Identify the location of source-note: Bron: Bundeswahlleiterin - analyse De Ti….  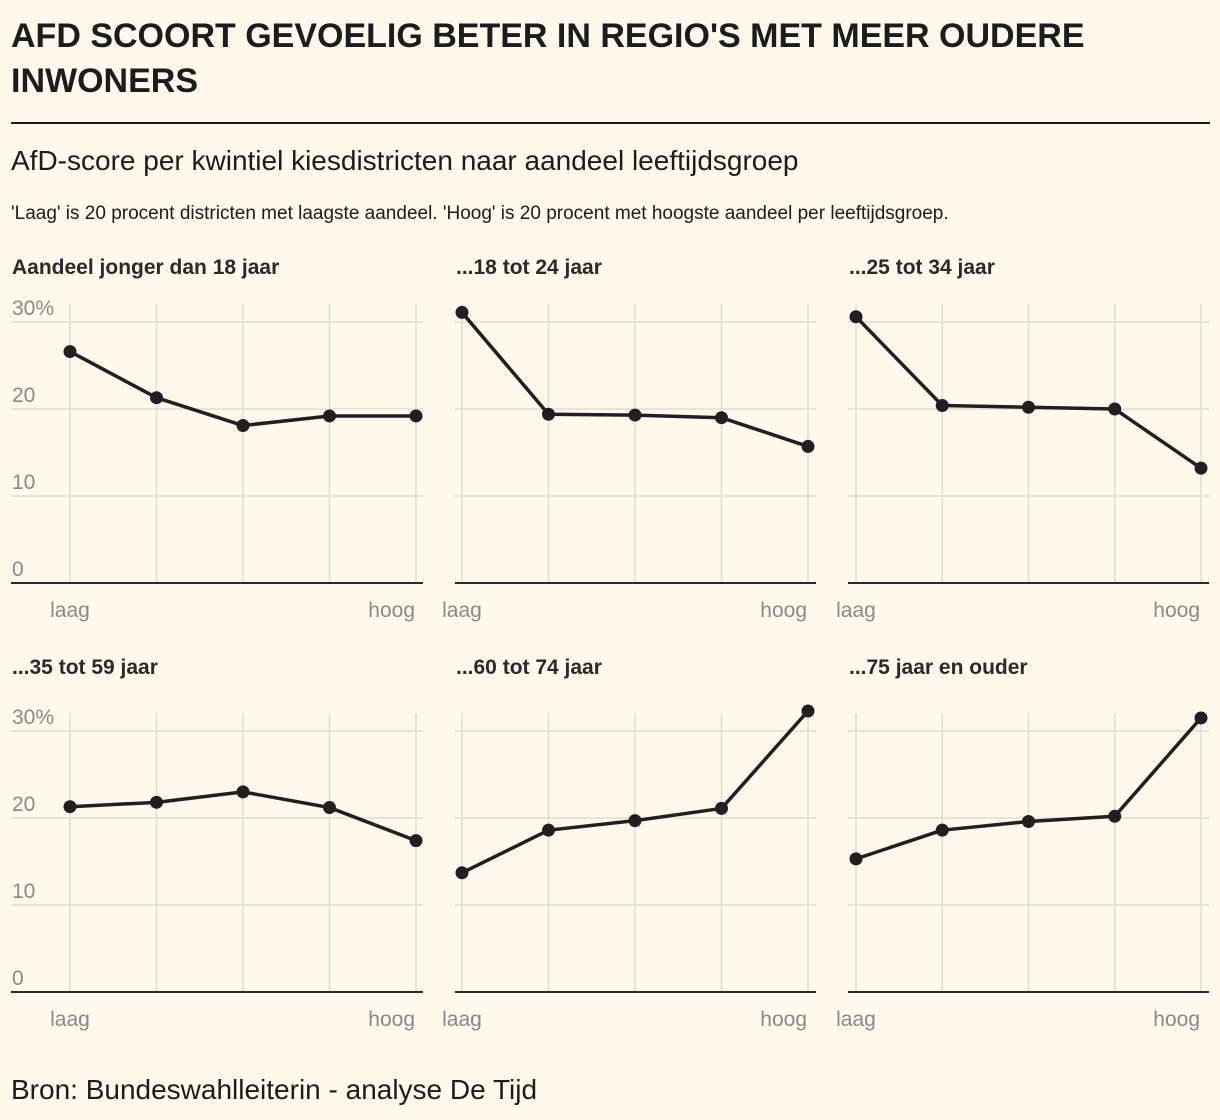
(274, 1089).